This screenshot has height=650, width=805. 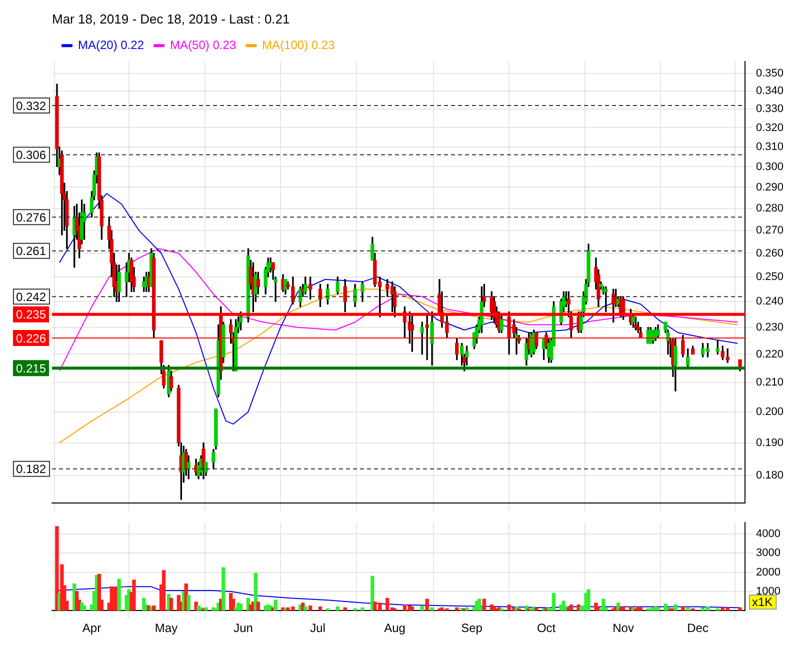 I want to click on legend-label: MA(50) 0.23, so click(x=203, y=45).